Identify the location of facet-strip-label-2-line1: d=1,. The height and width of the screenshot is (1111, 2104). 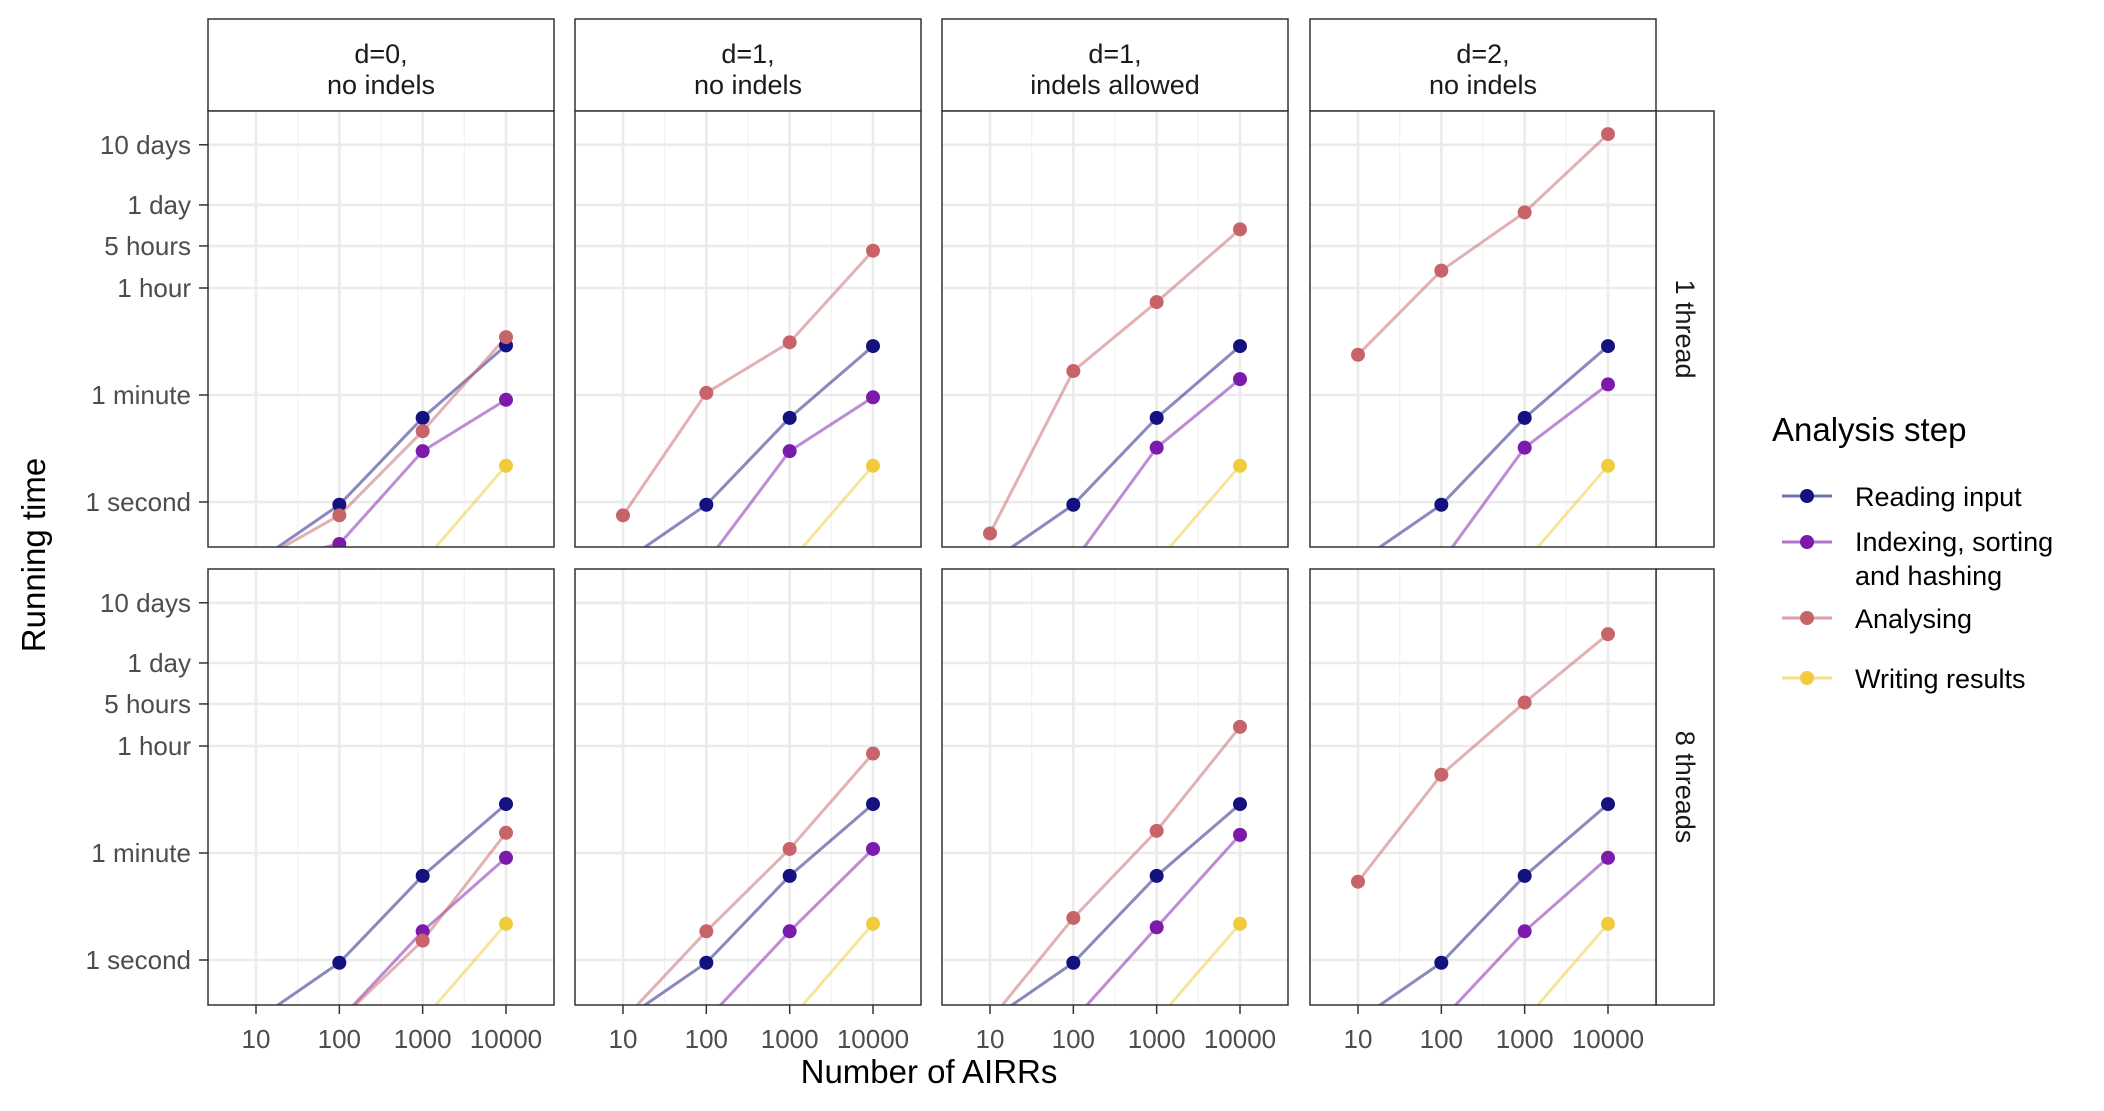
(747, 54).